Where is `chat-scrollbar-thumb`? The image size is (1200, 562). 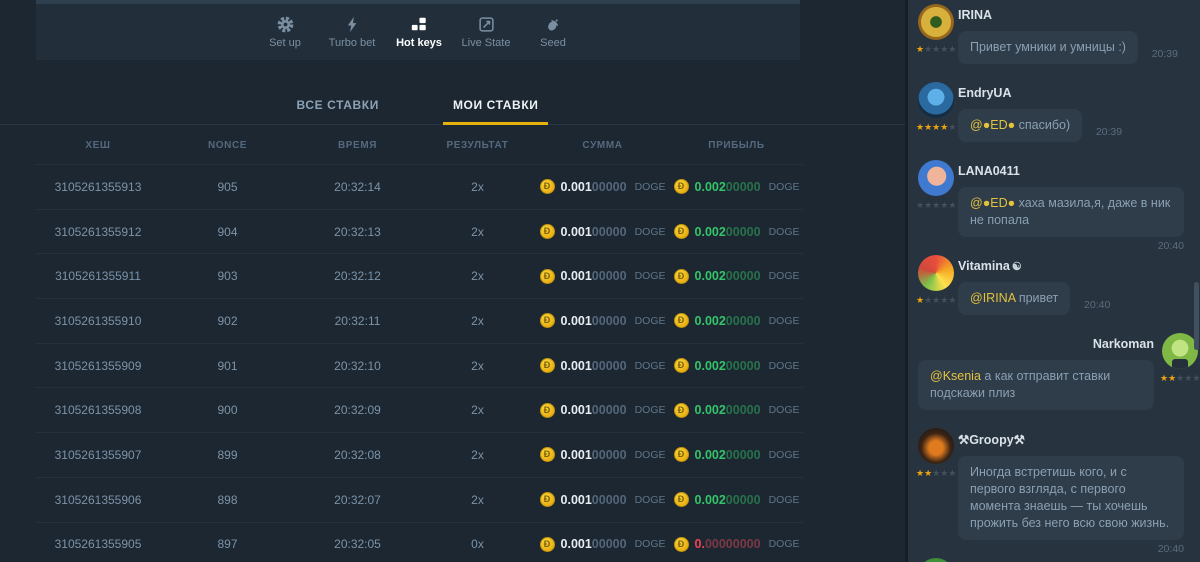 chat-scrollbar-thumb is located at coordinates (1196, 316).